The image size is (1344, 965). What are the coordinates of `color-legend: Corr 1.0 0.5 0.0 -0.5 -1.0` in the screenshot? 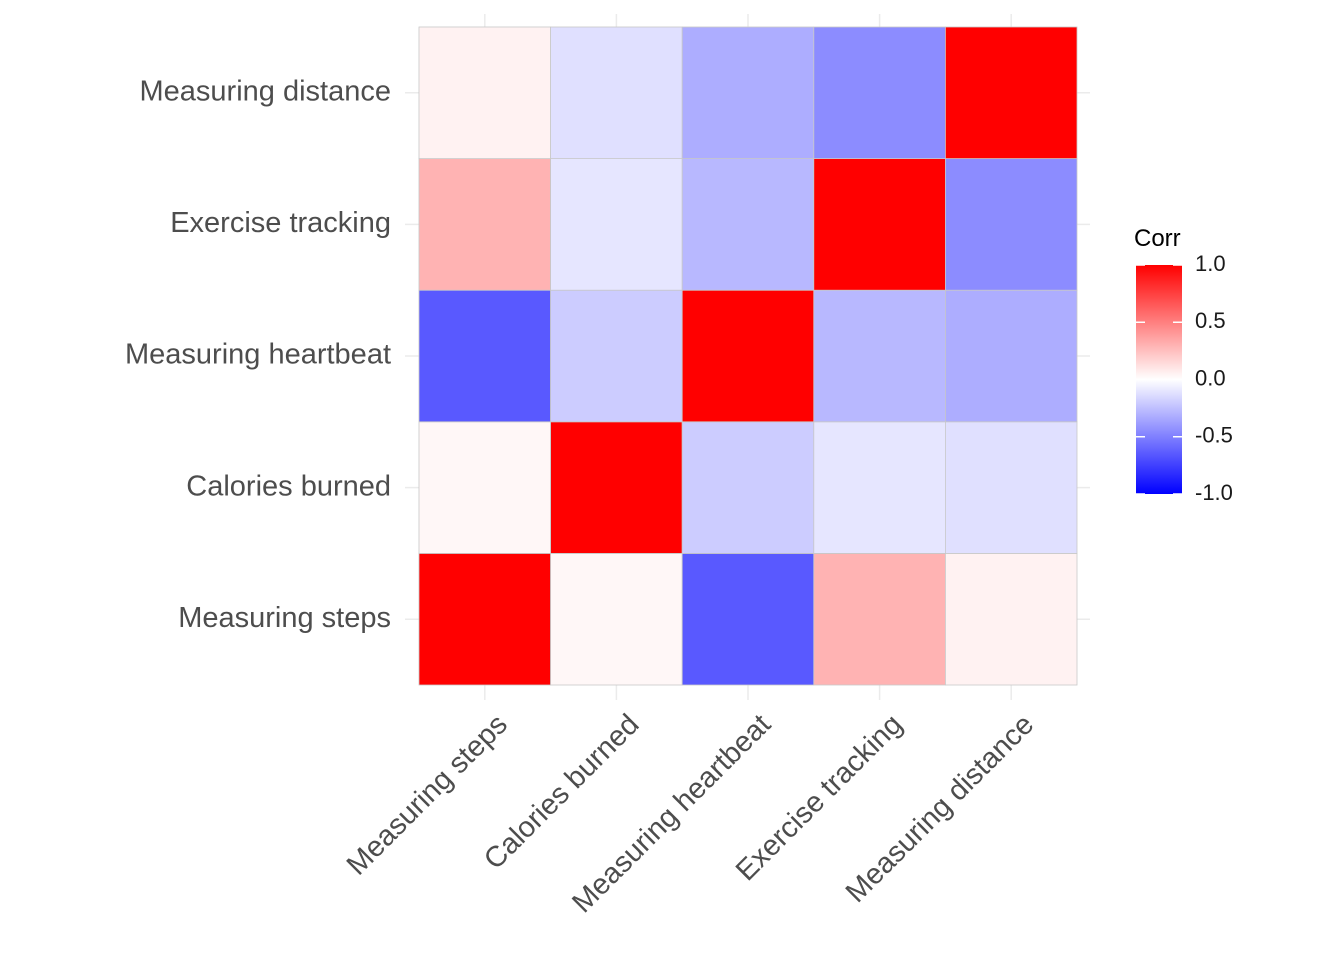 It's located at (1183, 365).